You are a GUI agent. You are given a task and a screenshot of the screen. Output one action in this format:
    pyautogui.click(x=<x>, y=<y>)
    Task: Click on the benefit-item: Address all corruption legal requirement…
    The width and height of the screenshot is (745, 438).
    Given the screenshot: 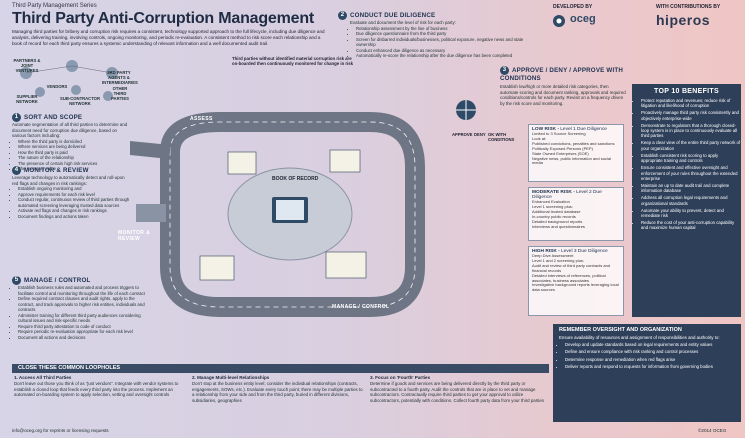 What is the action you would take?
    pyautogui.click(x=691, y=200)
    